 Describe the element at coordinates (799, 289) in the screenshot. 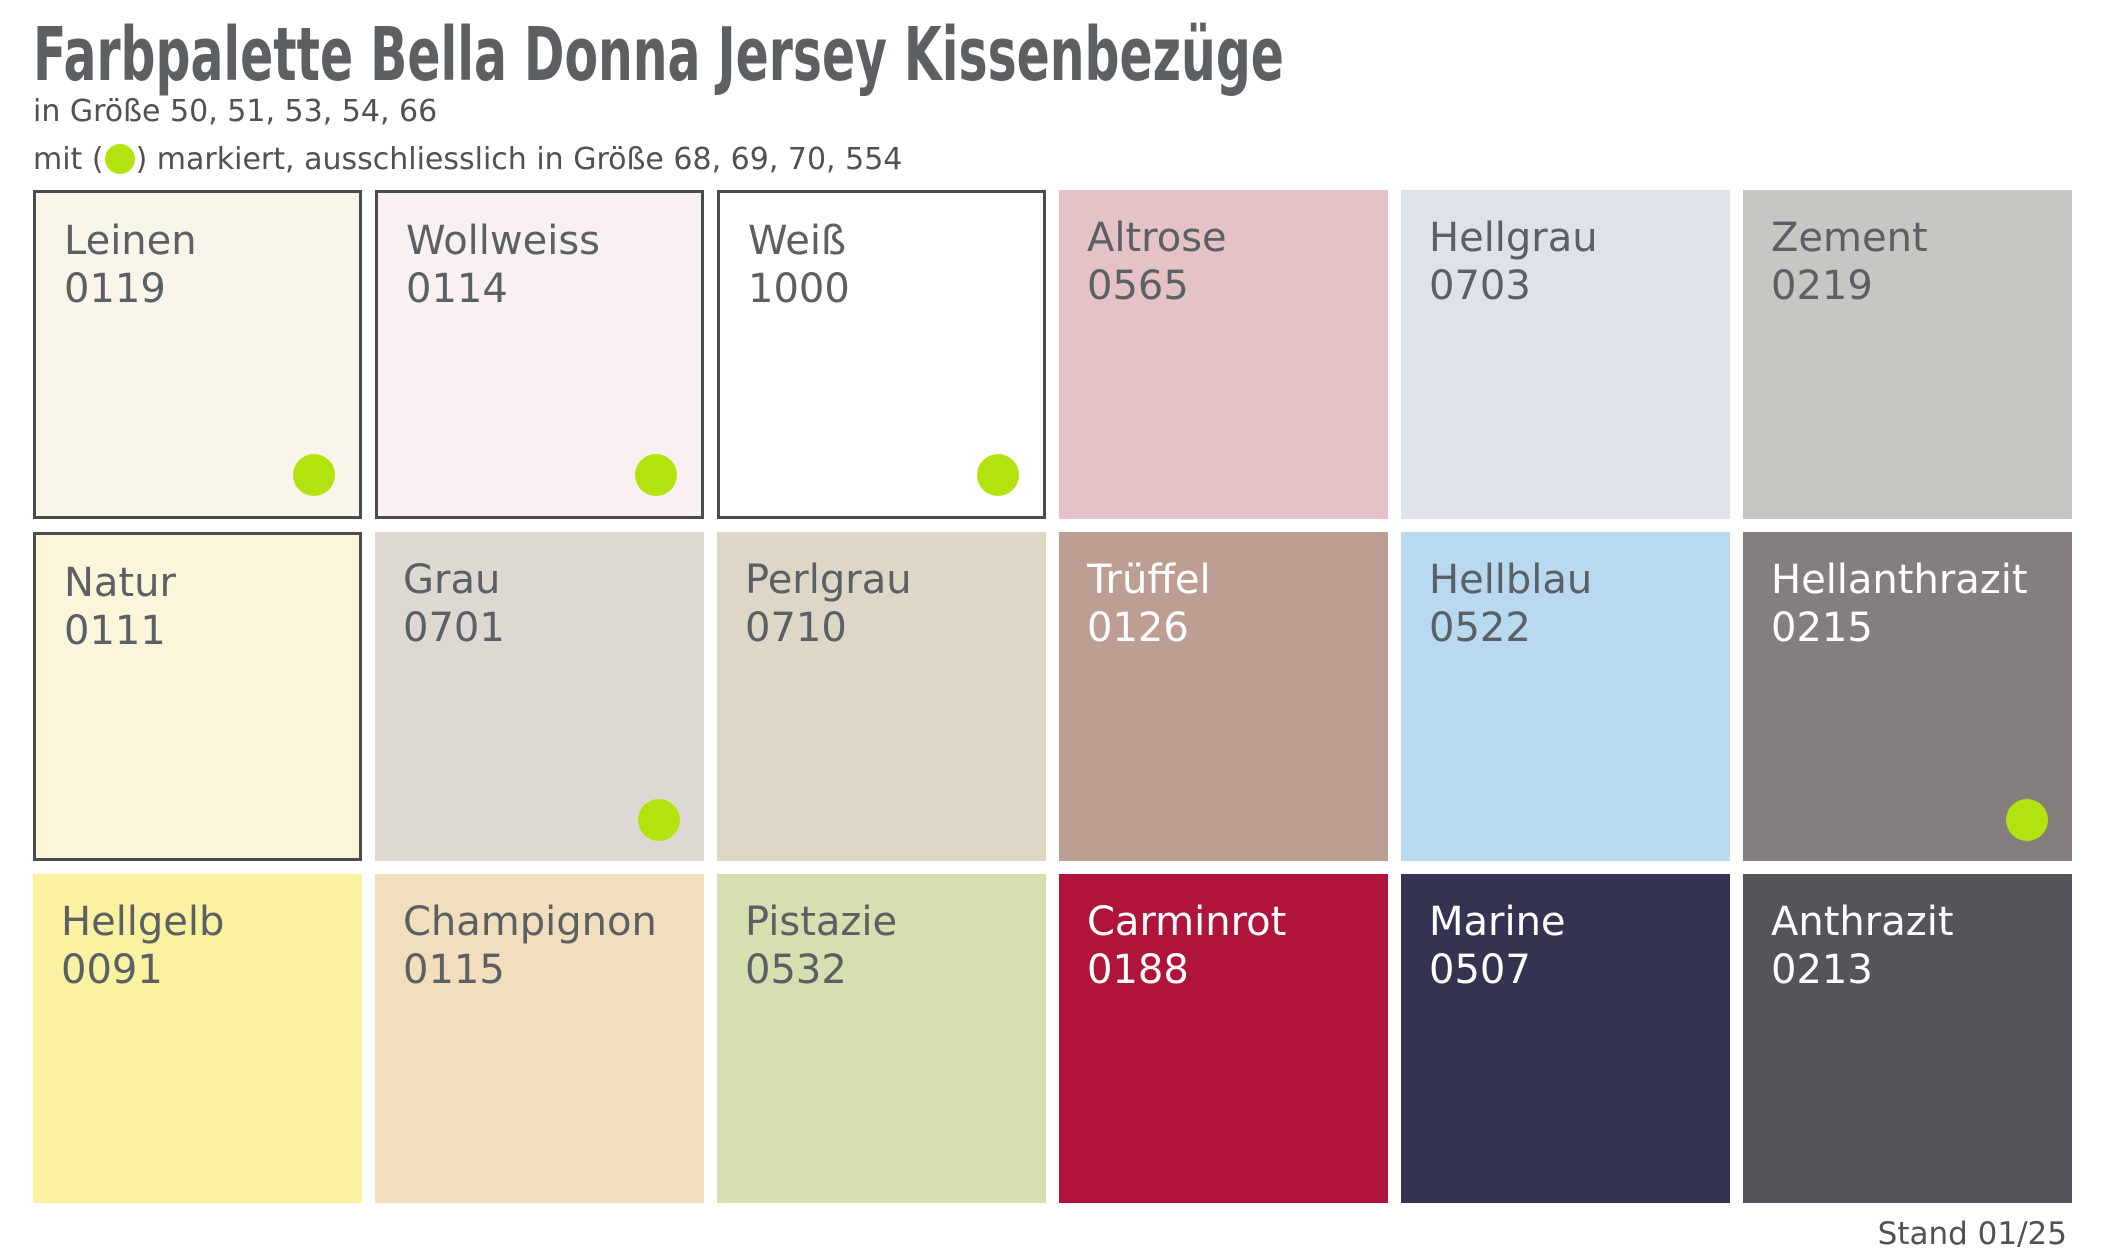

I see `swatch-color-code: 1000` at that location.